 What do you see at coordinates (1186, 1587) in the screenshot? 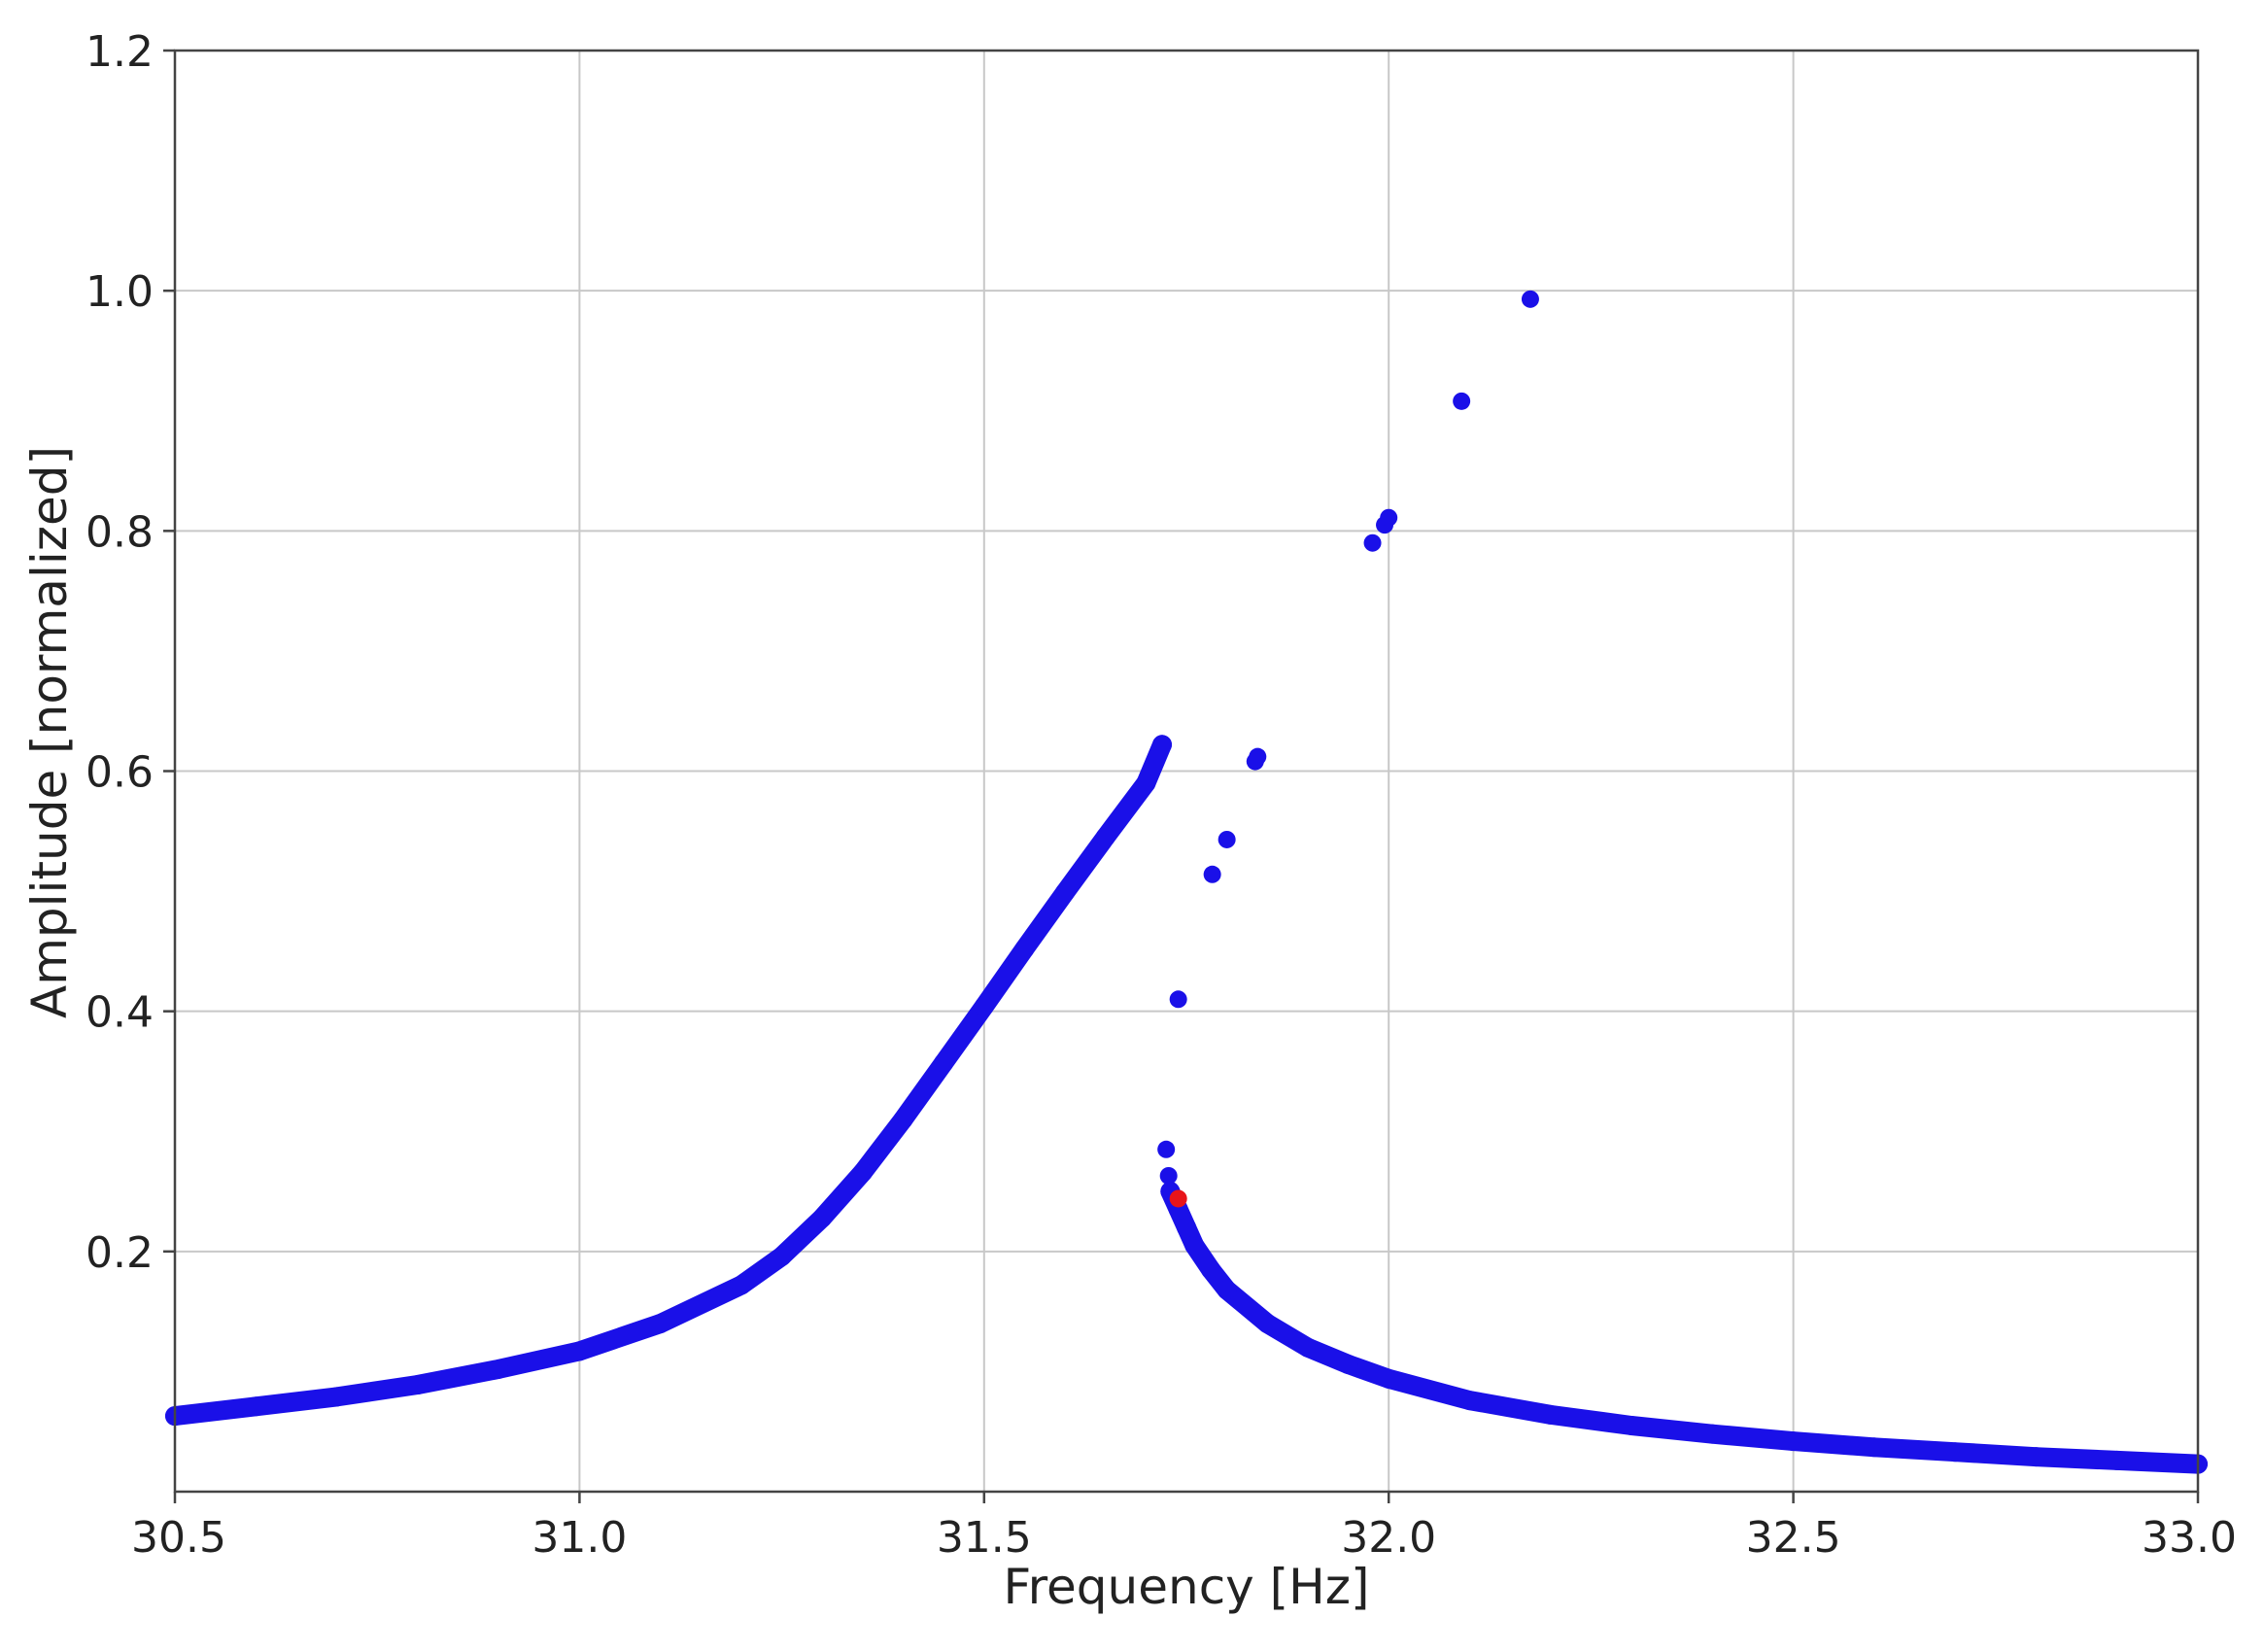
I see `x-axis-label: Frequency [Hz]` at bounding box center [1186, 1587].